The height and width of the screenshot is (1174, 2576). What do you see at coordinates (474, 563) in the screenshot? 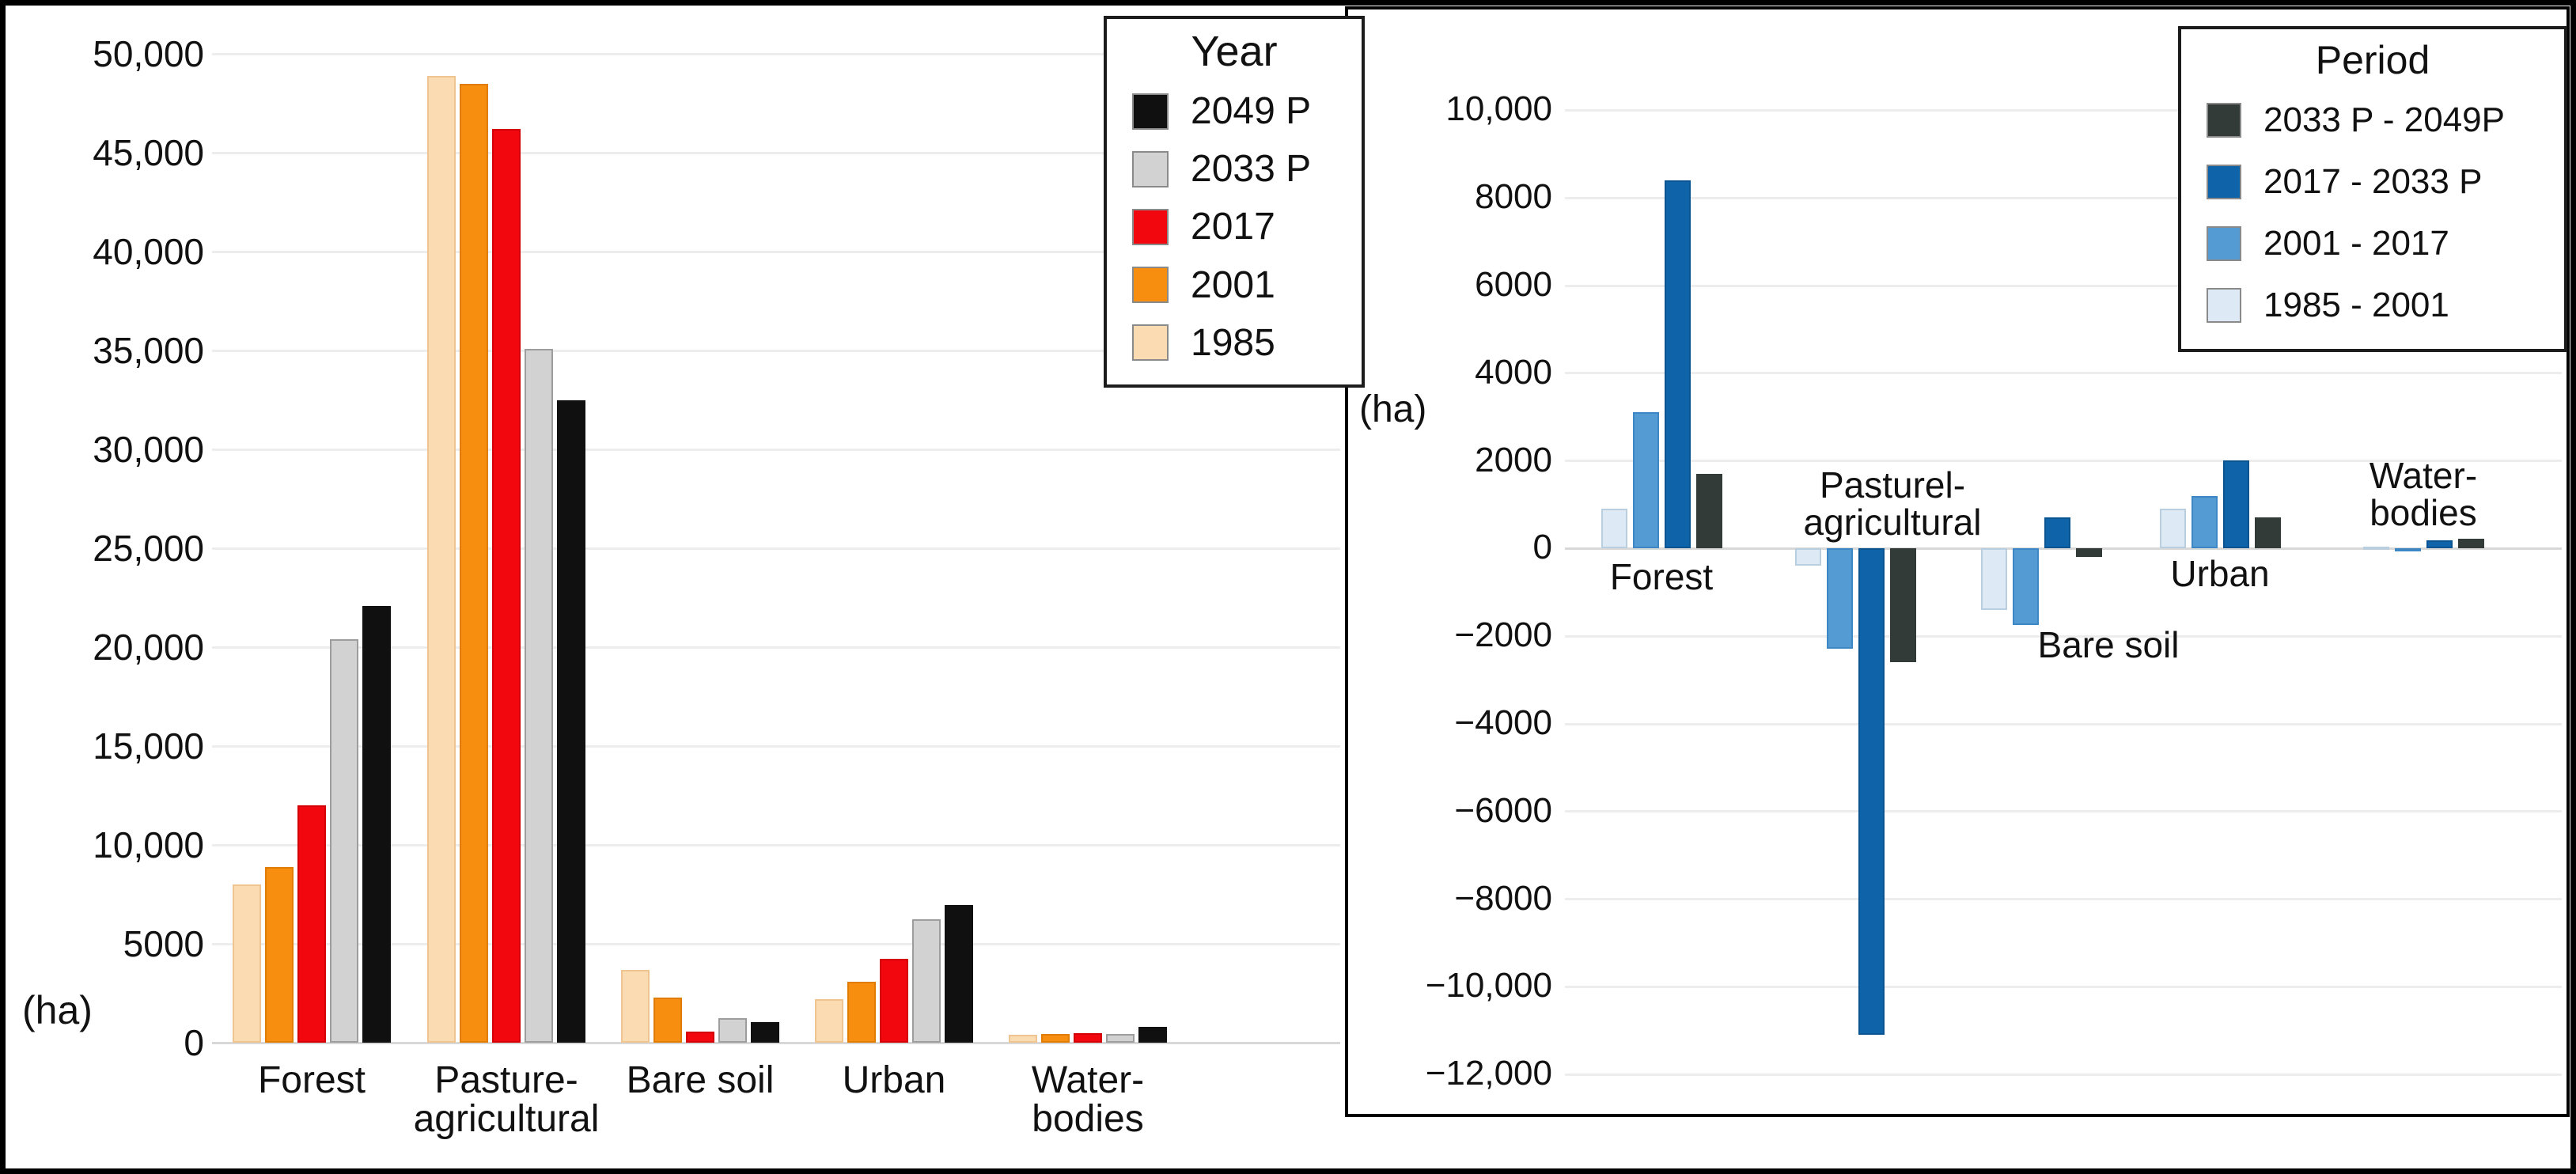
I see `bar-pasture-agricultural-2001` at bounding box center [474, 563].